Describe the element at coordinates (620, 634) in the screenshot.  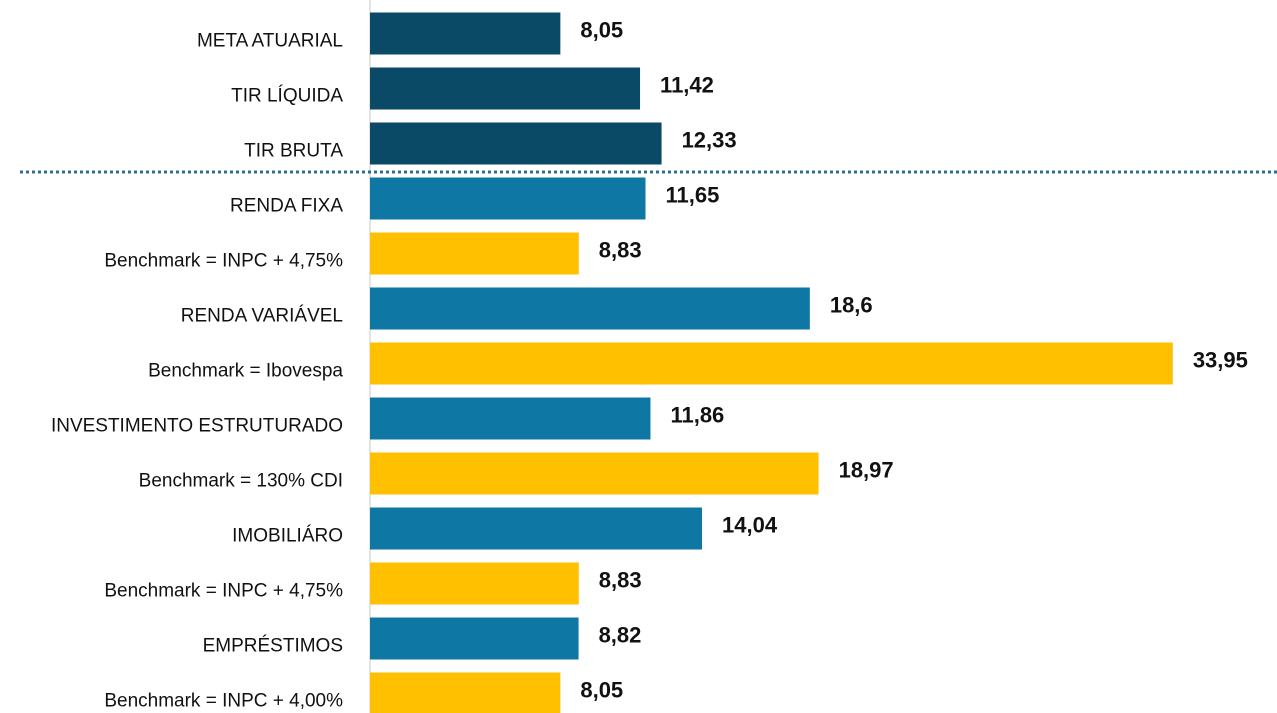
I see `value-label: 8,82` at that location.